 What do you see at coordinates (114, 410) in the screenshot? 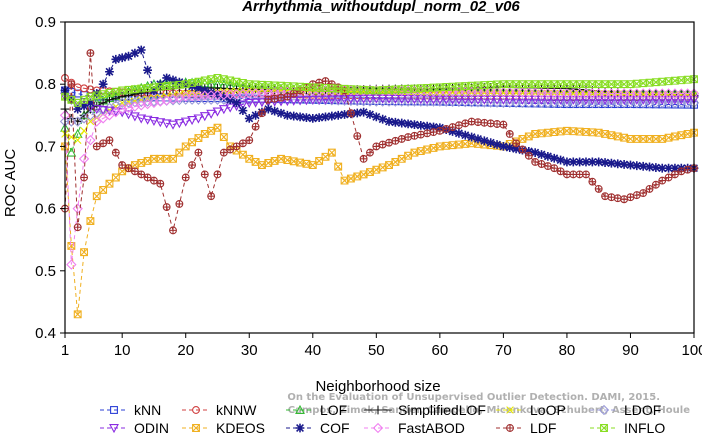
I see `legend-marker-knn` at bounding box center [114, 410].